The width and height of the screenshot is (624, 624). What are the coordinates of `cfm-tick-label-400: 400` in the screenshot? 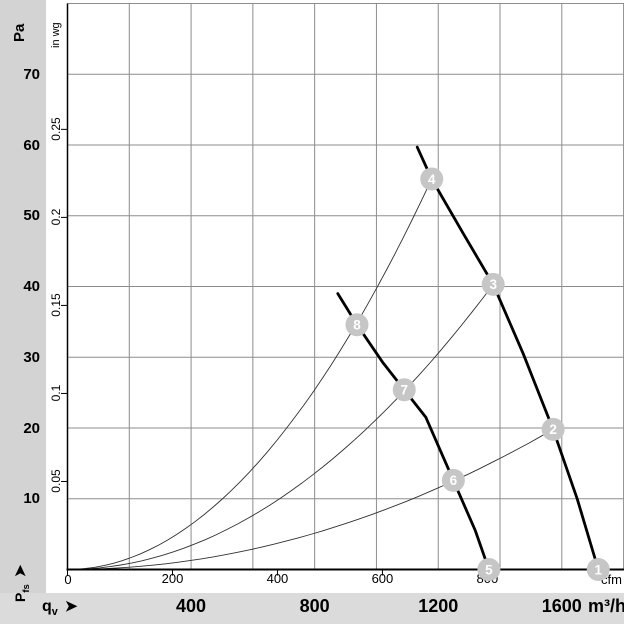 It's located at (277, 578).